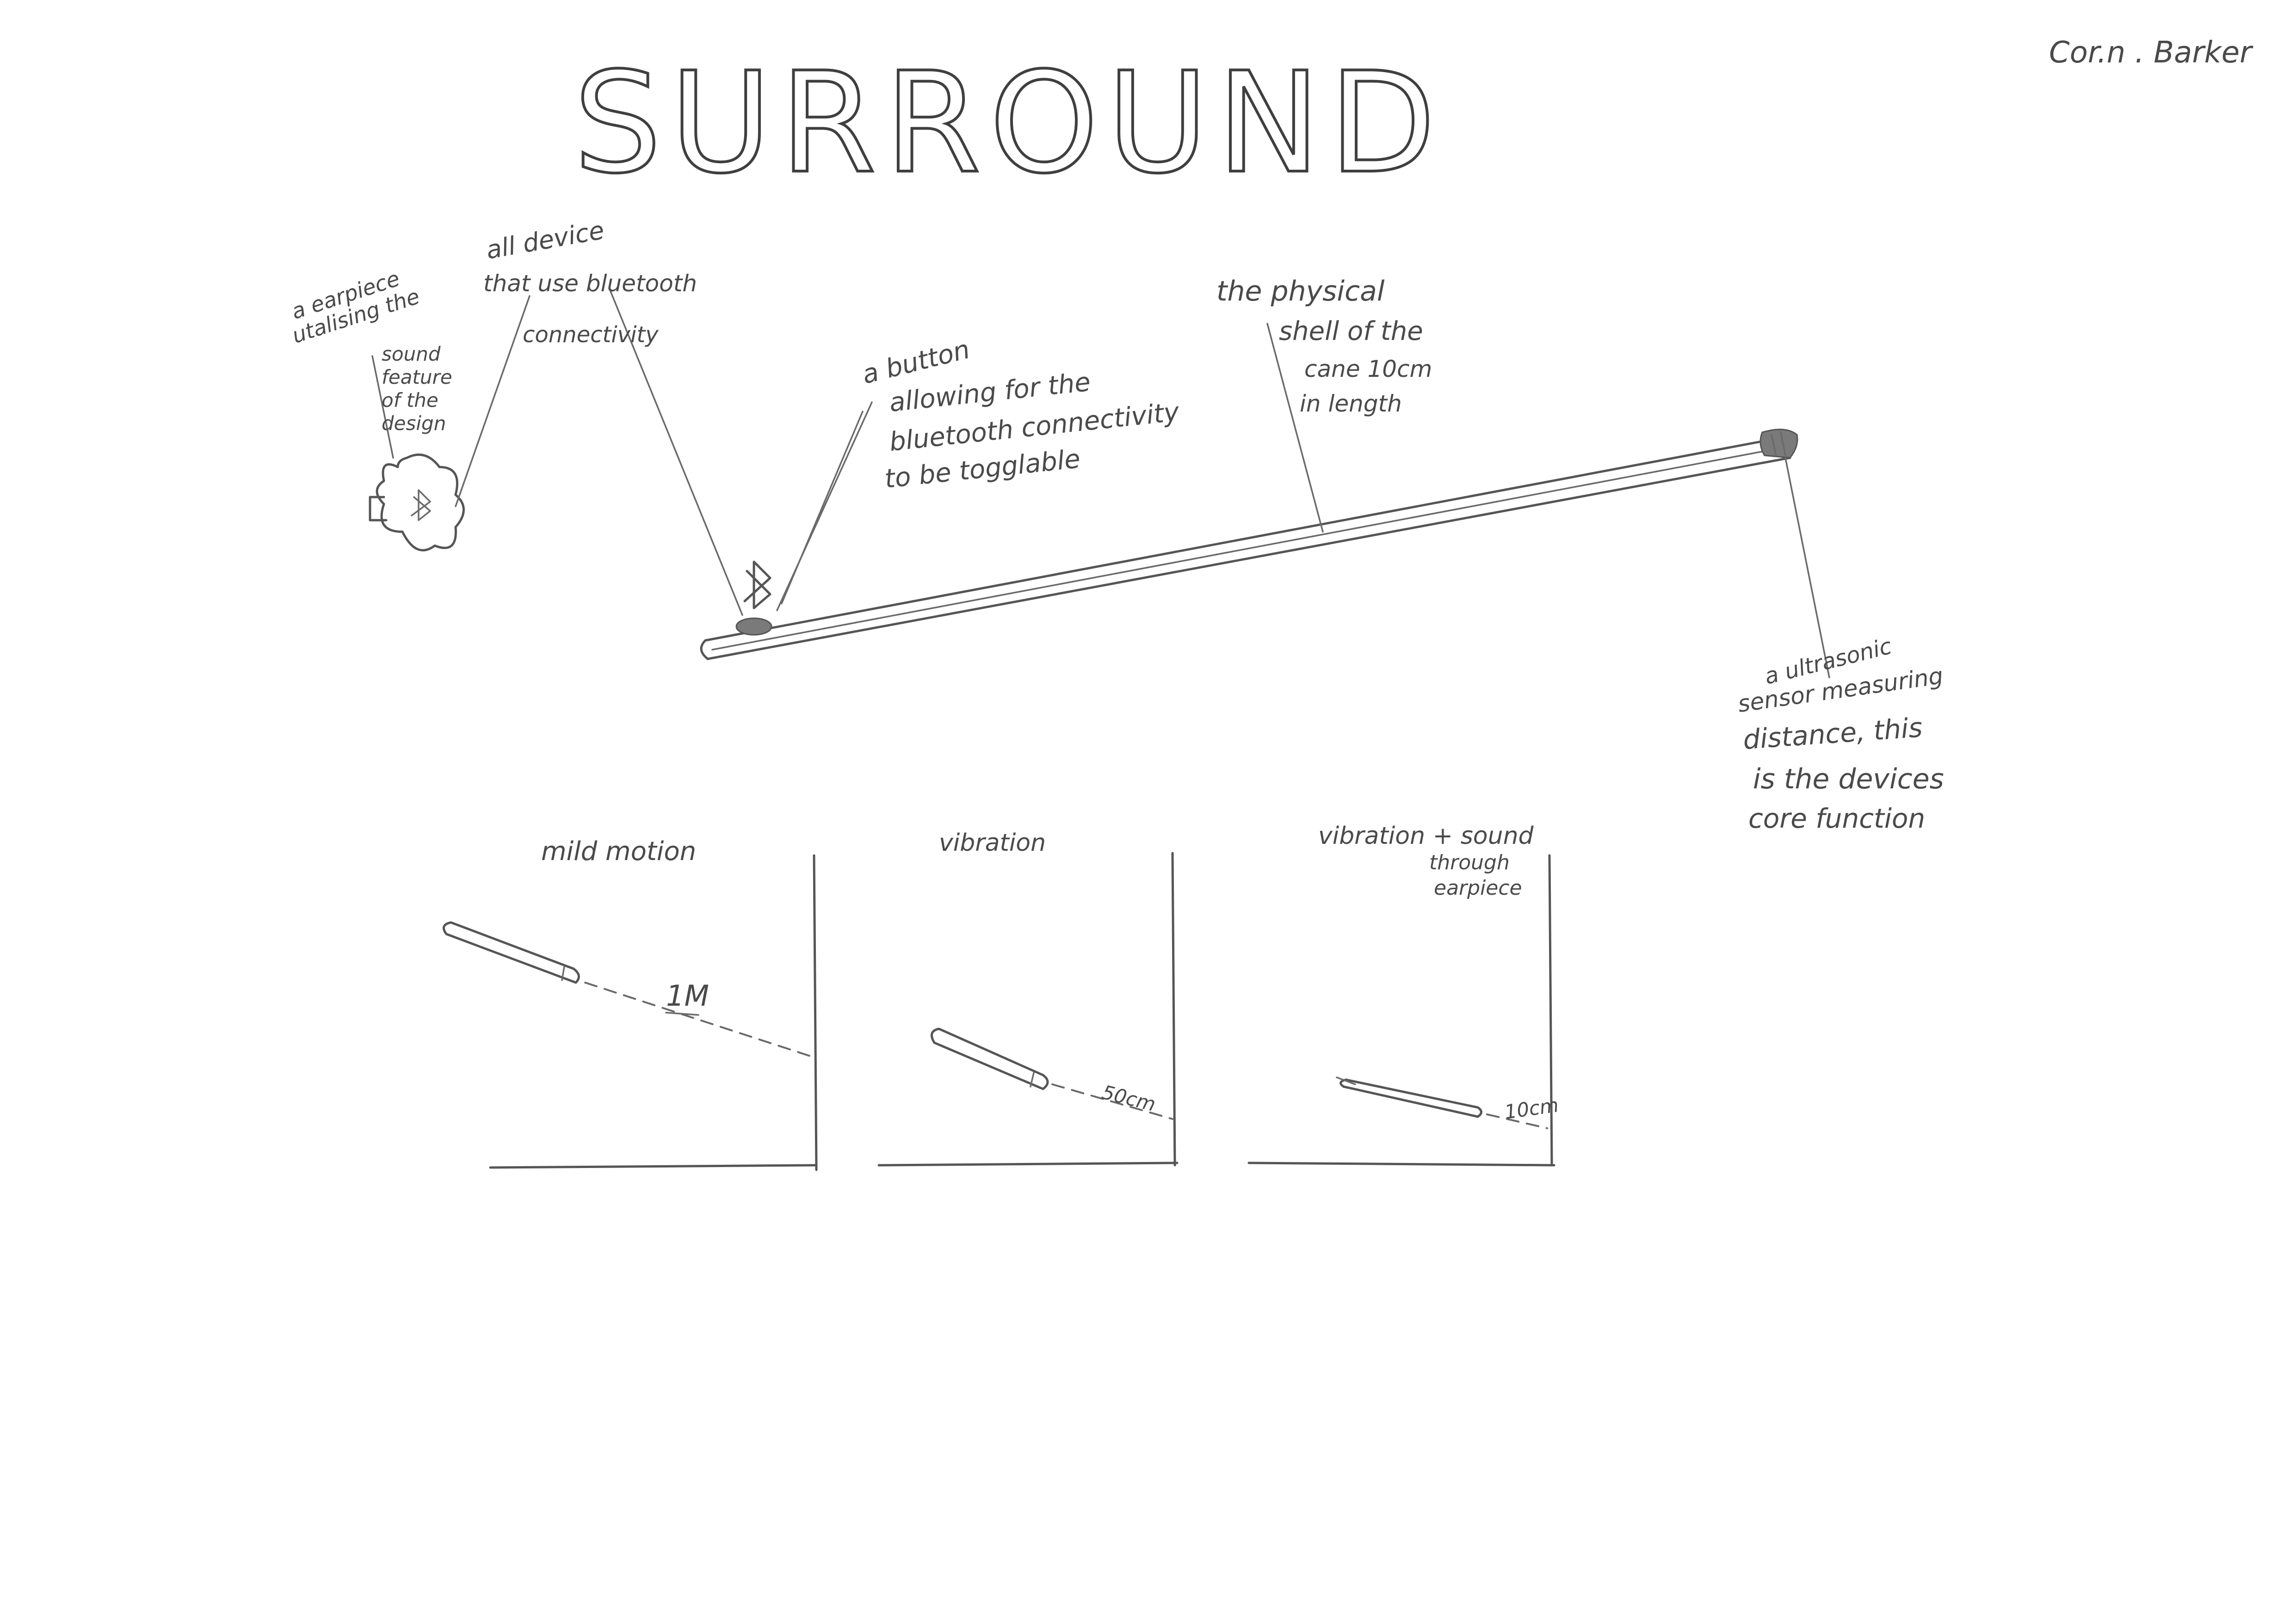  Describe the element at coordinates (1351, 331) in the screenshot. I see `annotation-shell-line-2: shell of the` at that location.